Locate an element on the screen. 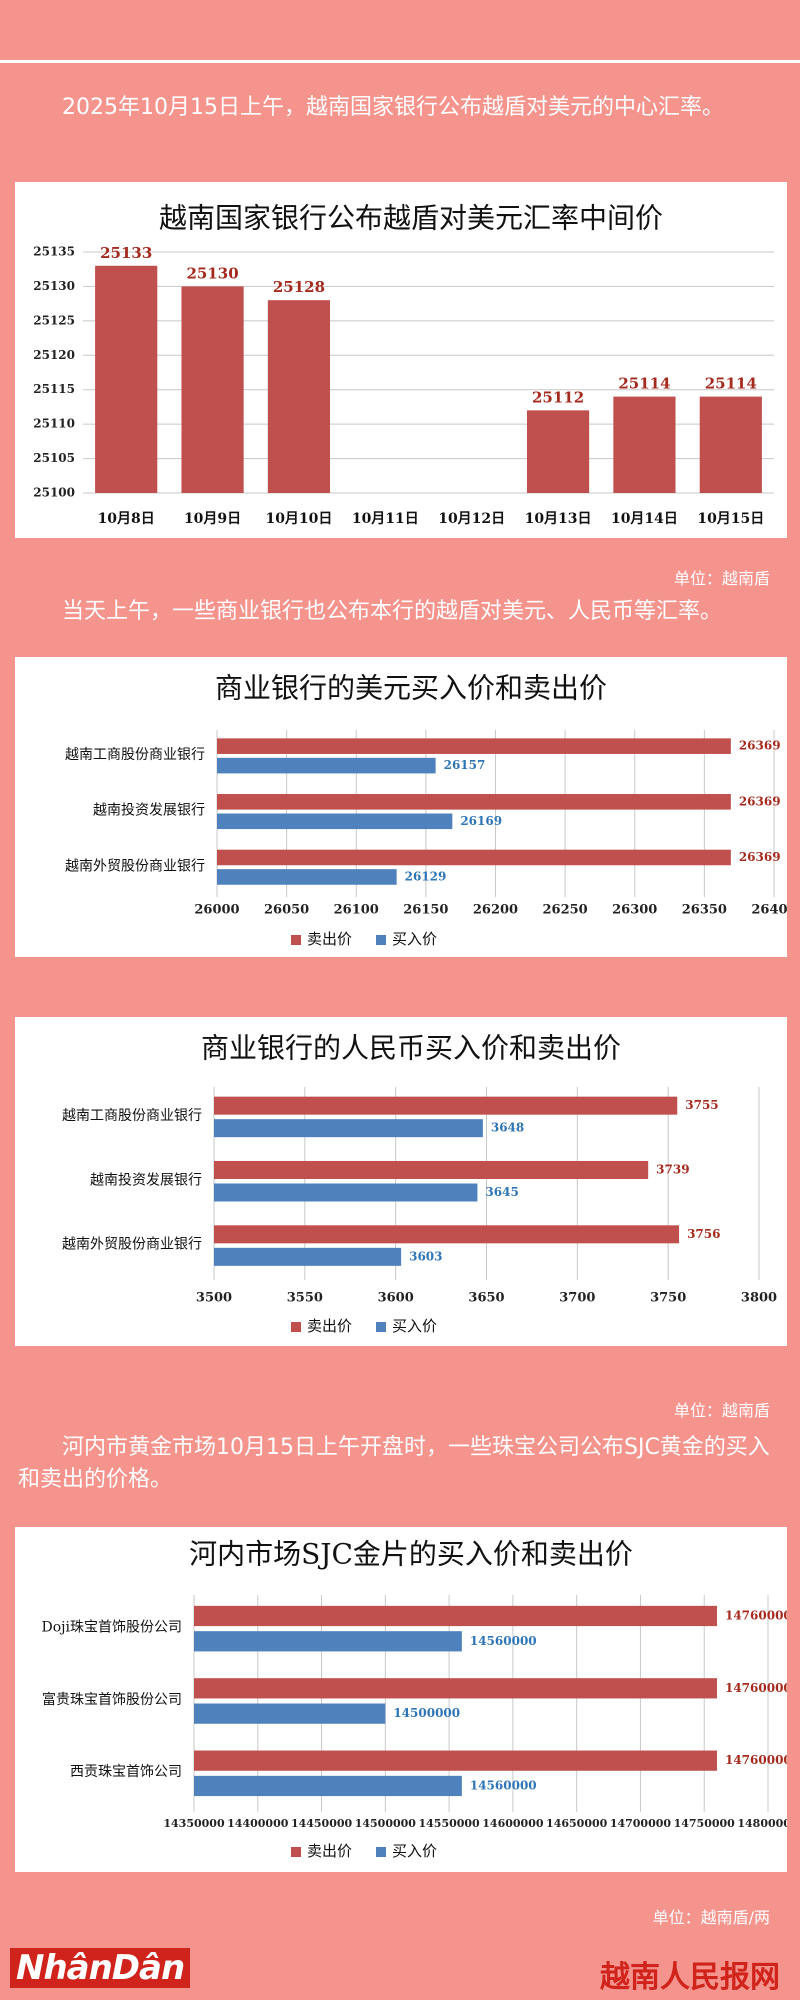 This screenshot has height=2000, width=800. chart-title: 河内市场SJC金片的买入价和卖出价 is located at coordinates (411, 1554).